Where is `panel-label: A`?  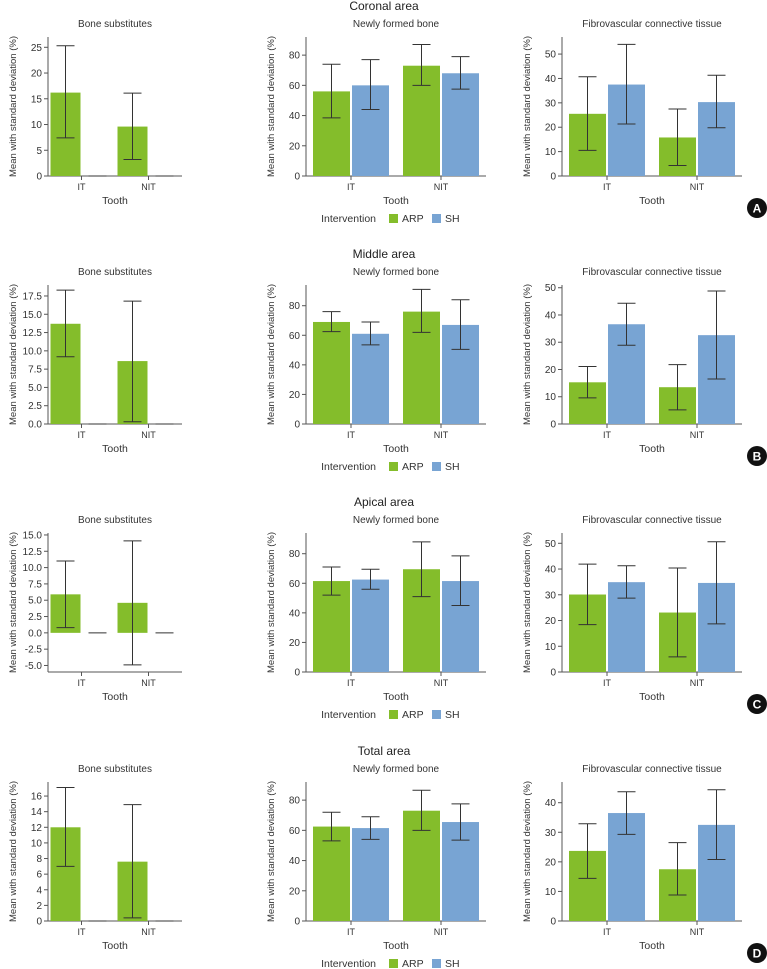
panel-label: A is located at coordinates (757, 209).